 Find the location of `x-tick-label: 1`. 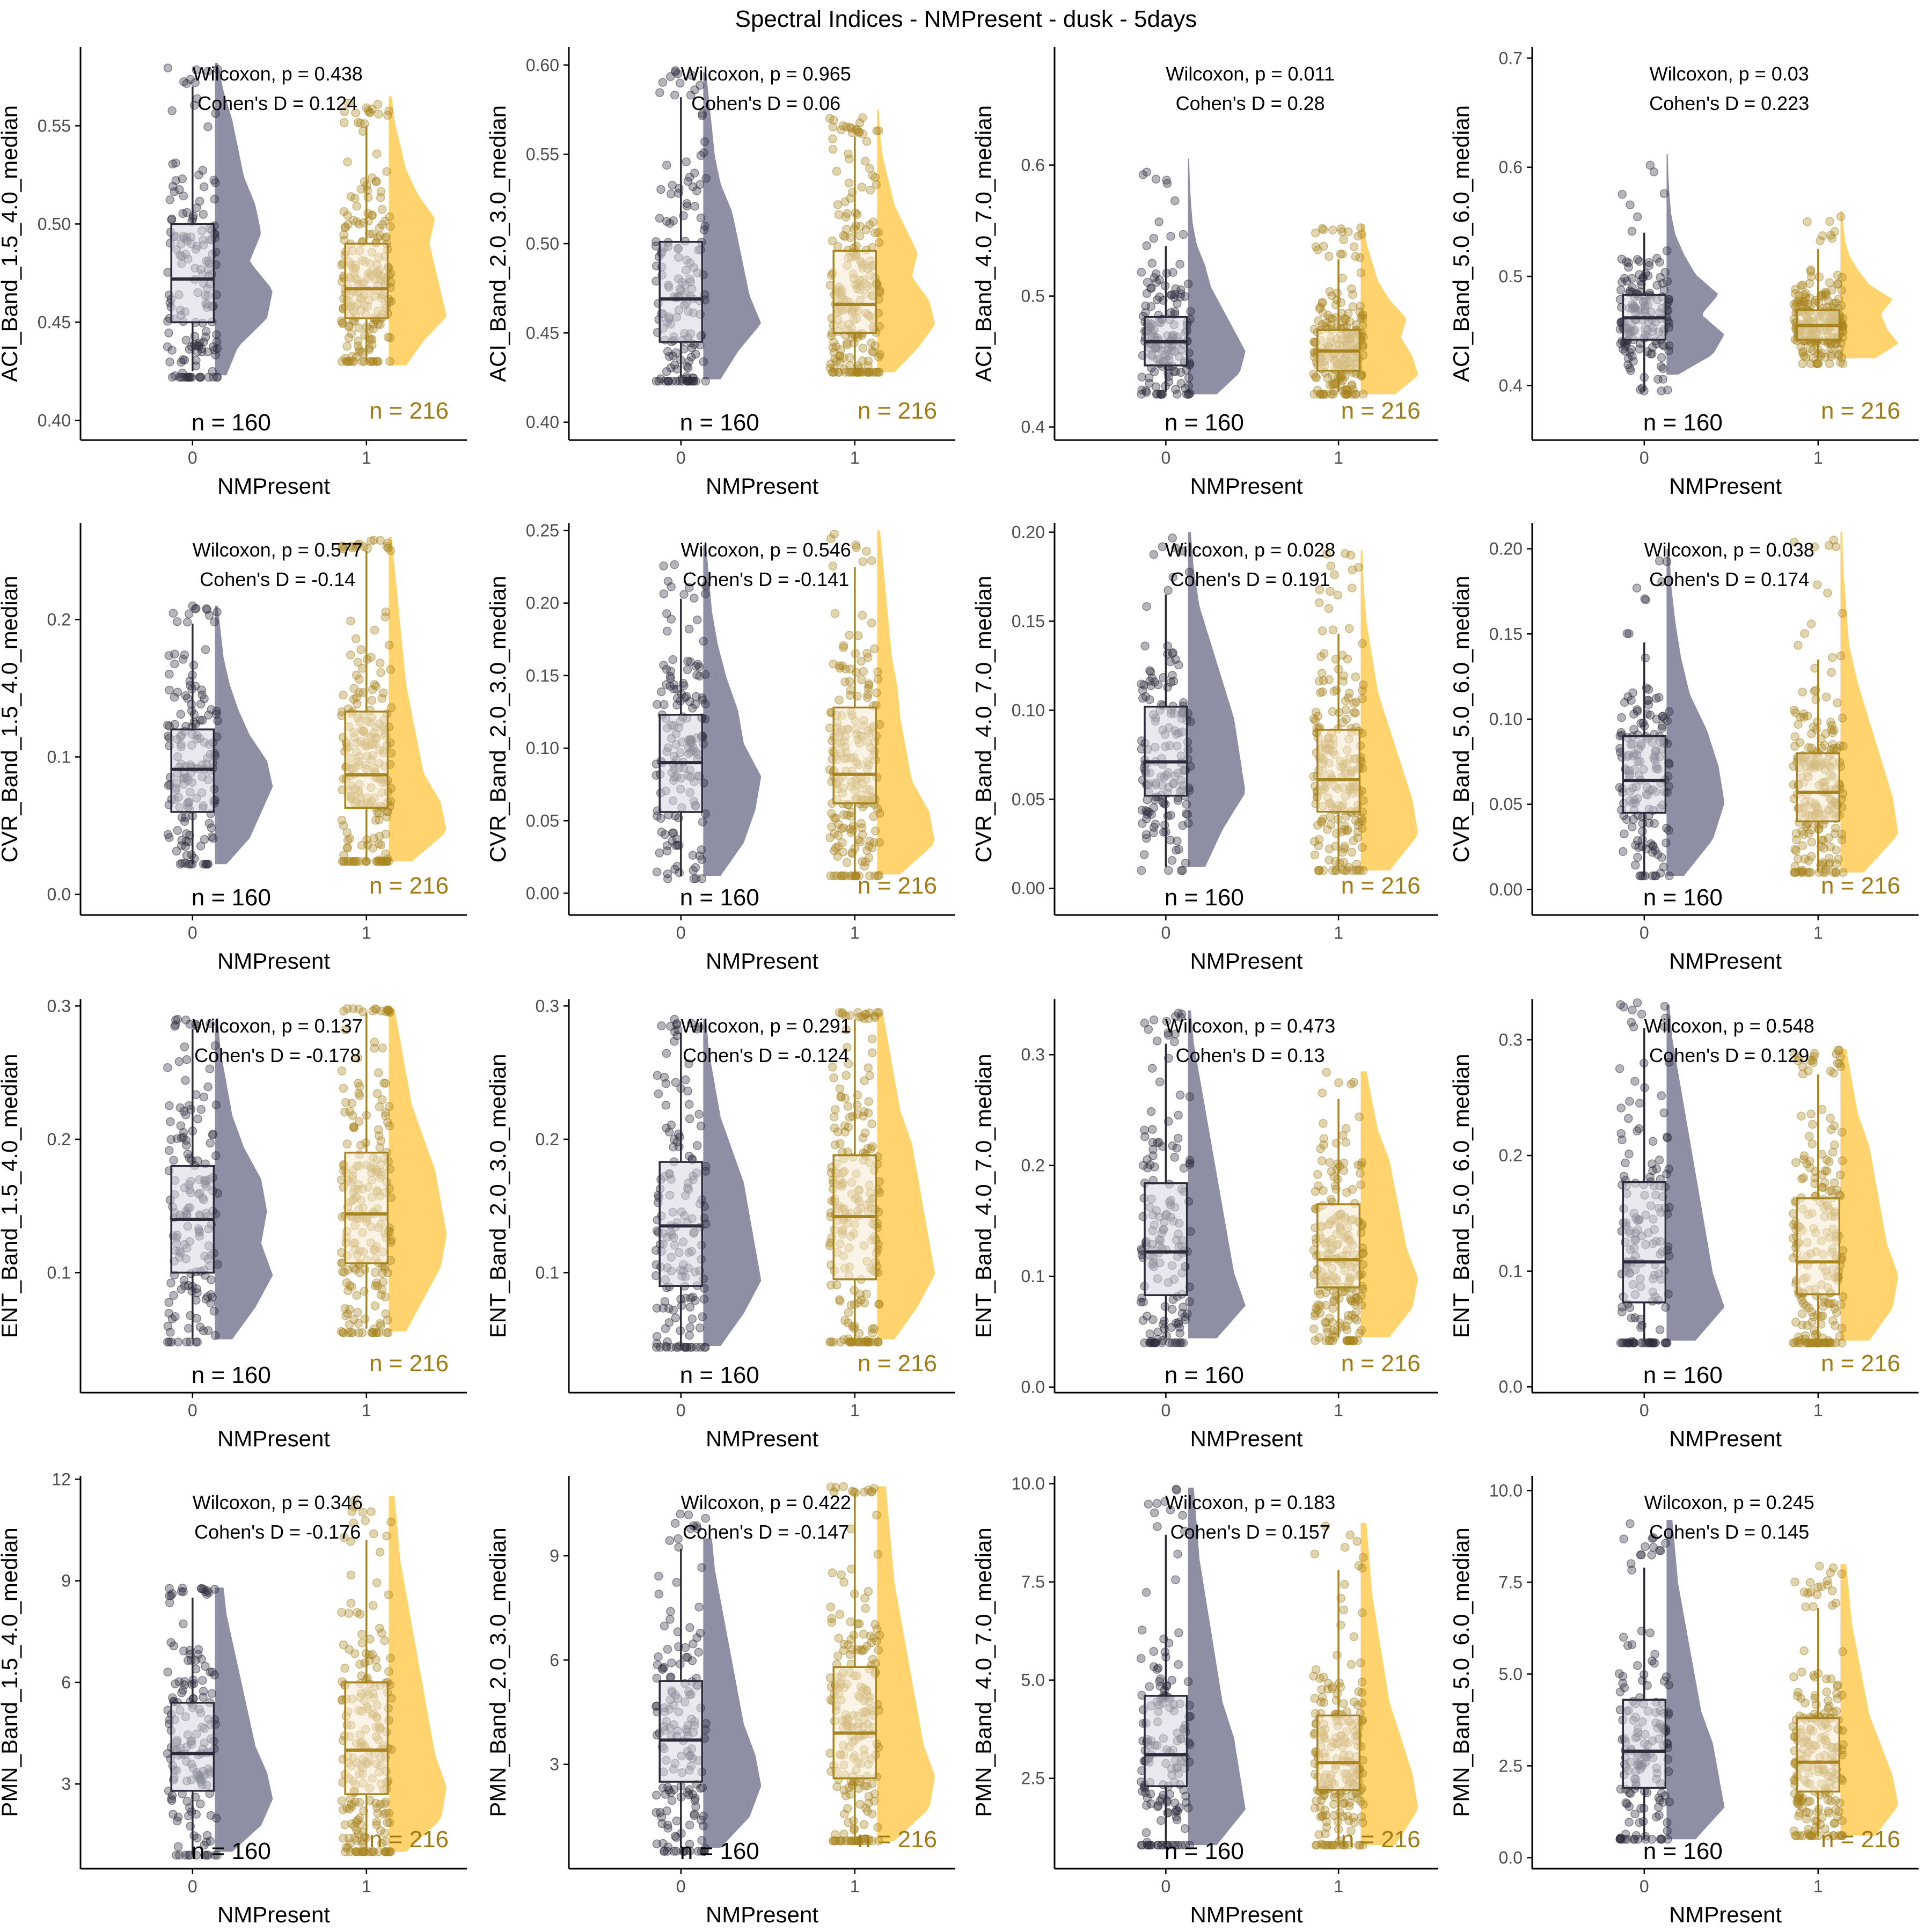

x-tick-label: 1 is located at coordinates (1338, 932).